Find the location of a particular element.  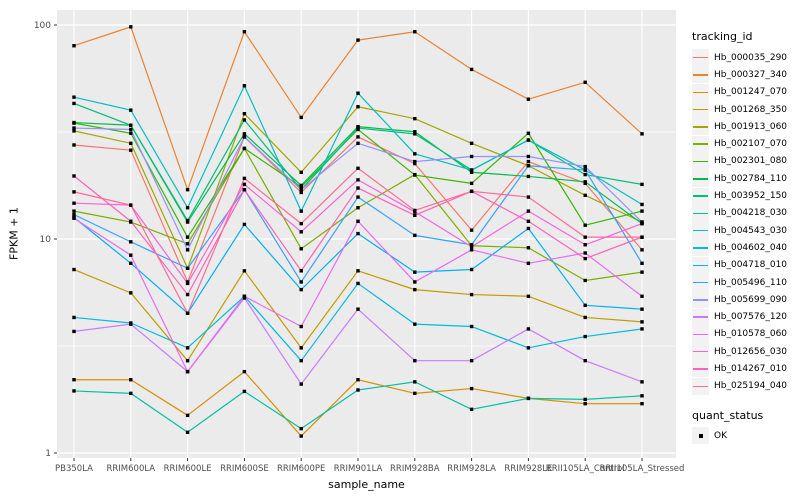

x-tick-label: RRIM600SE is located at coordinates (244, 469).